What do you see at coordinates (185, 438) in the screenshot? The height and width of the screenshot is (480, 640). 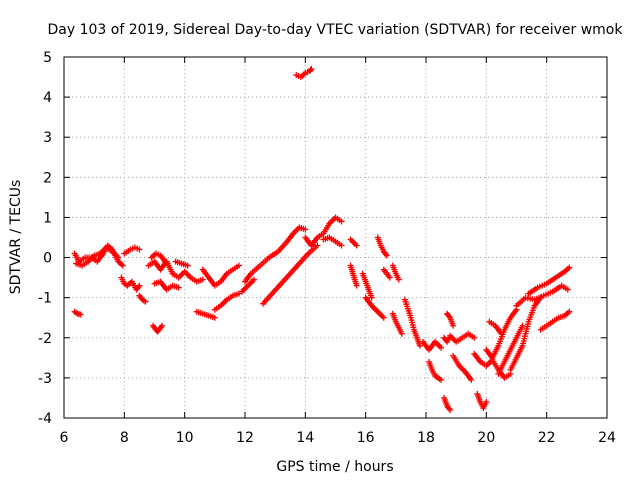 I see `x-tick-label: 10` at bounding box center [185, 438].